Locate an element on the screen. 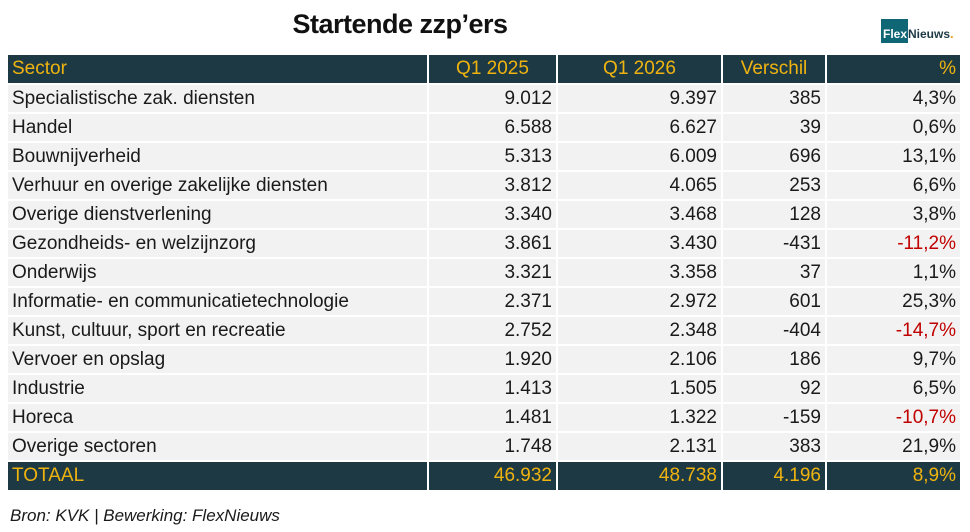 The height and width of the screenshot is (532, 970). pct-cell: -14,7% is located at coordinates (893, 330).